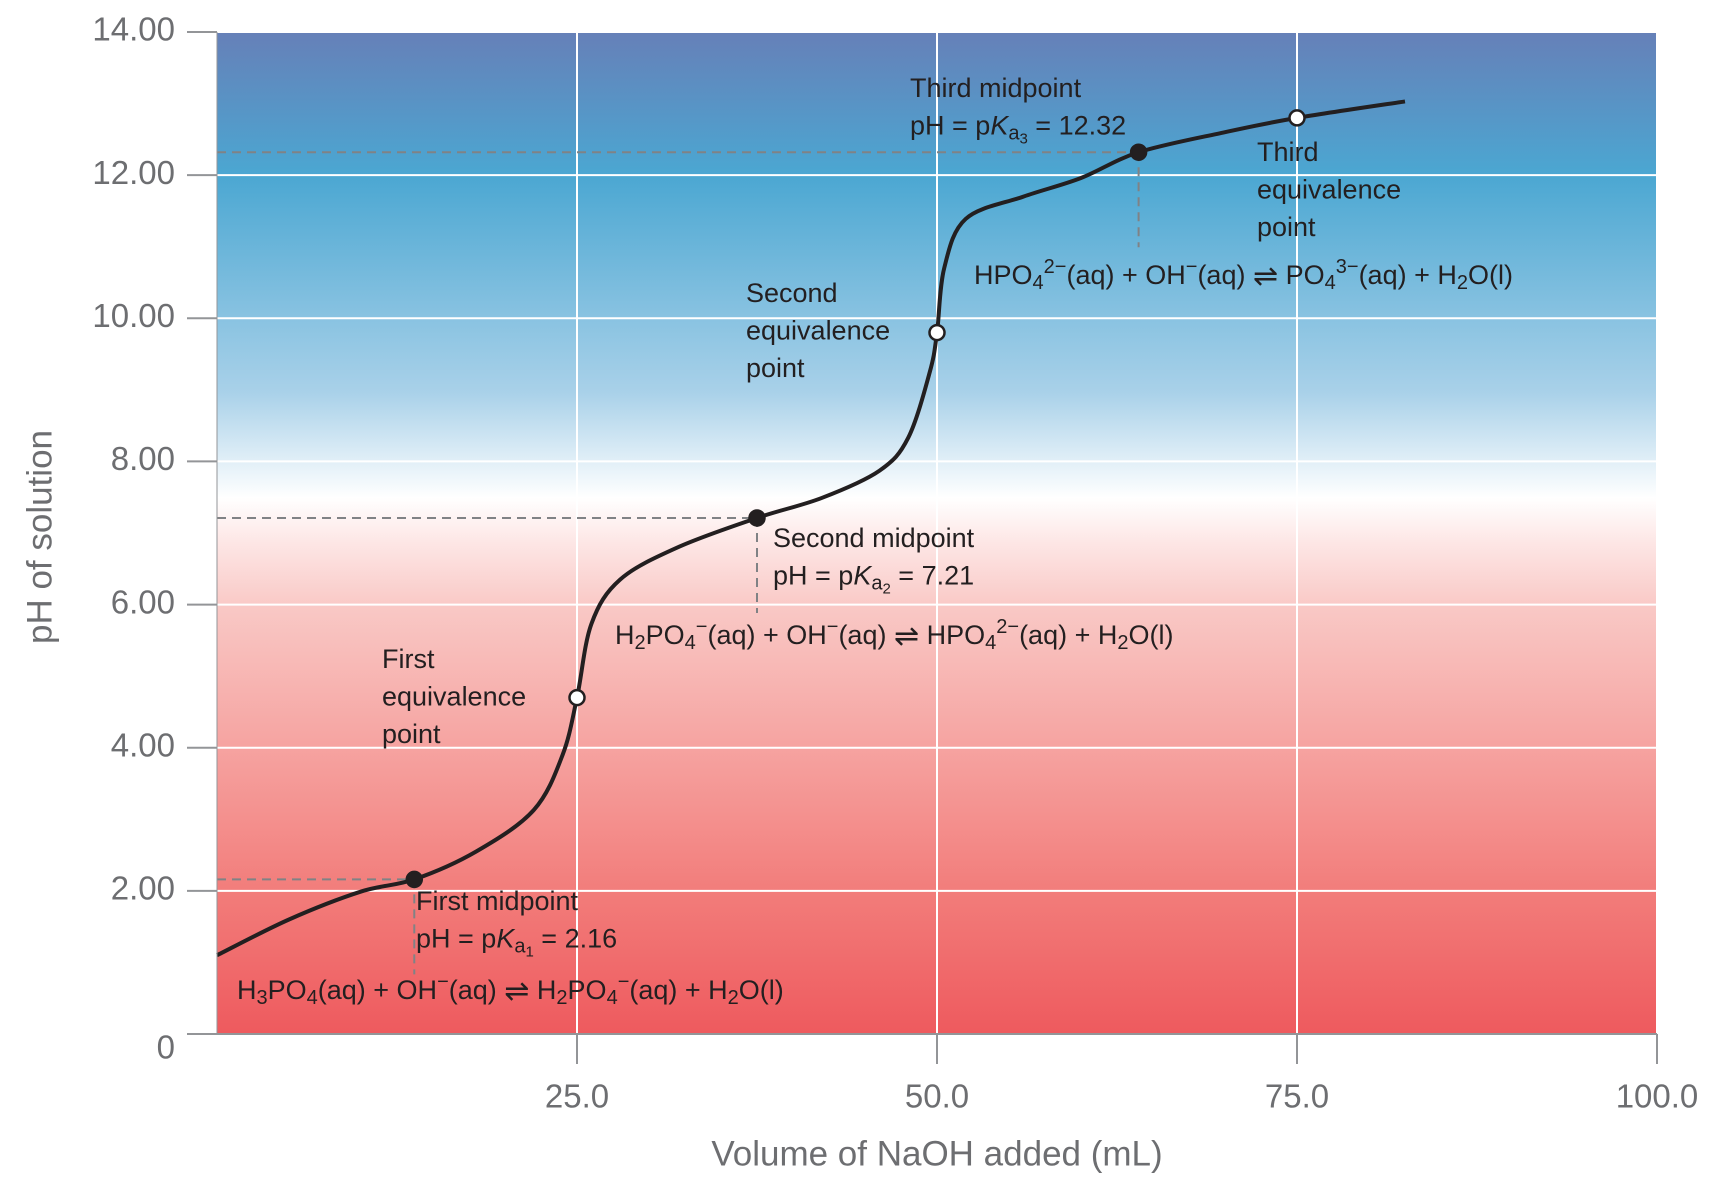 Image resolution: width=1715 pixels, height=1196 pixels. What do you see at coordinates (143, 744) in the screenshot?
I see `y-tick-label: 4.00` at bounding box center [143, 744].